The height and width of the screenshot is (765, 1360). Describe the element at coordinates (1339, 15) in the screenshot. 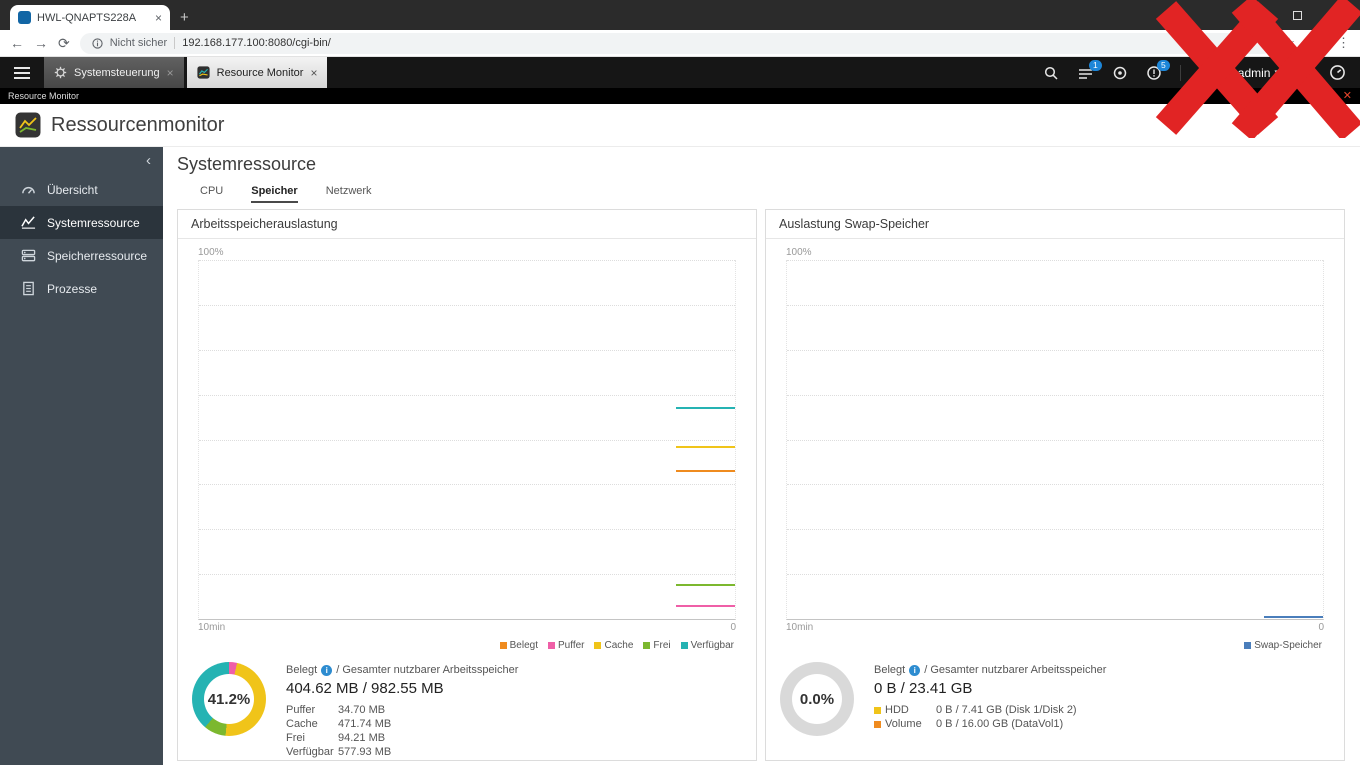

I see `close-button: ×` at that location.